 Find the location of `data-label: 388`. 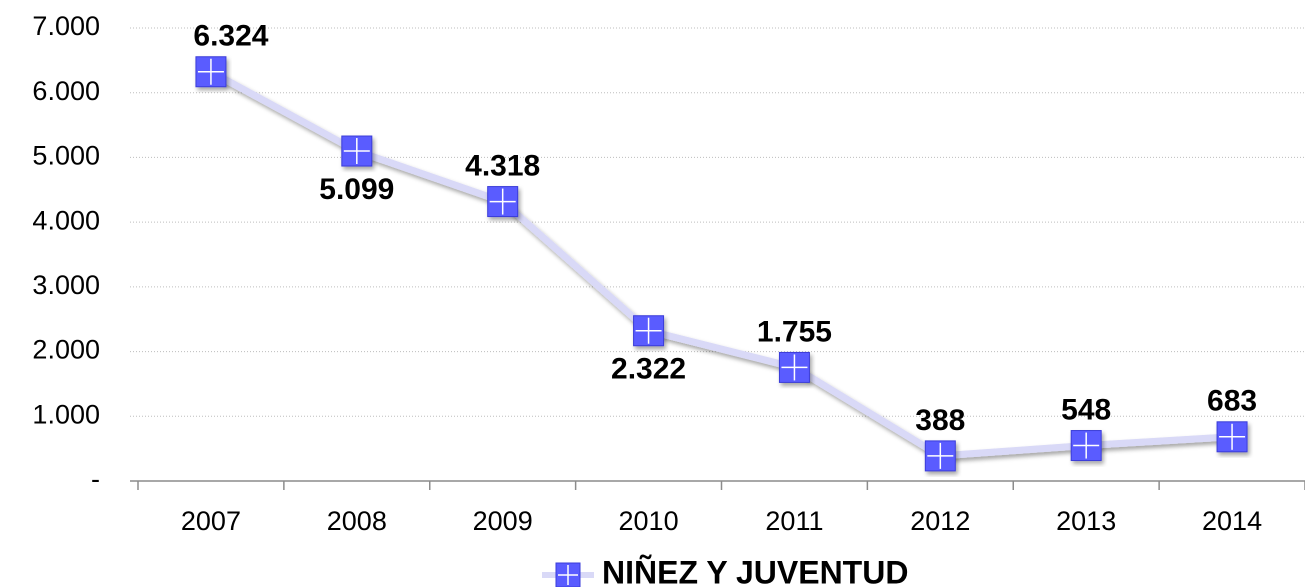

data-label: 388 is located at coordinates (940, 420).